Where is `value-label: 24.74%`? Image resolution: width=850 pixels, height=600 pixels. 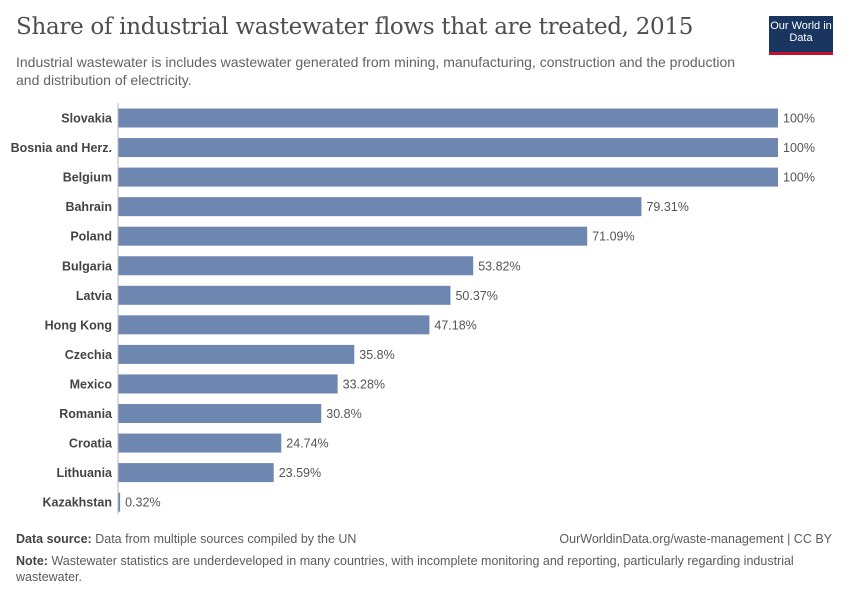
value-label: 24.74% is located at coordinates (307, 444).